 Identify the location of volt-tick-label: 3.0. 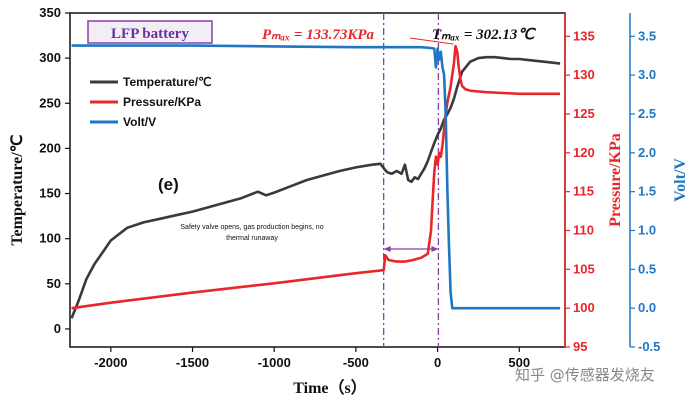
(647, 74).